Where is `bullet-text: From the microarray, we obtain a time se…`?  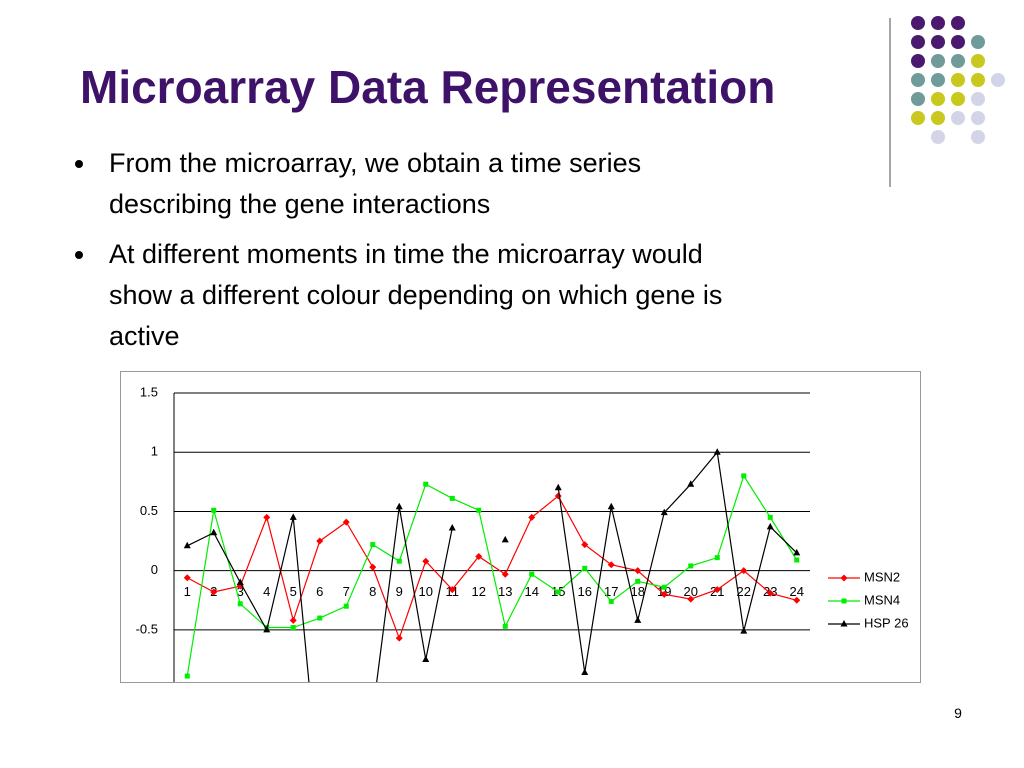
bullet-text: From the microarray, we obtain a time se… is located at coordinates (375, 163).